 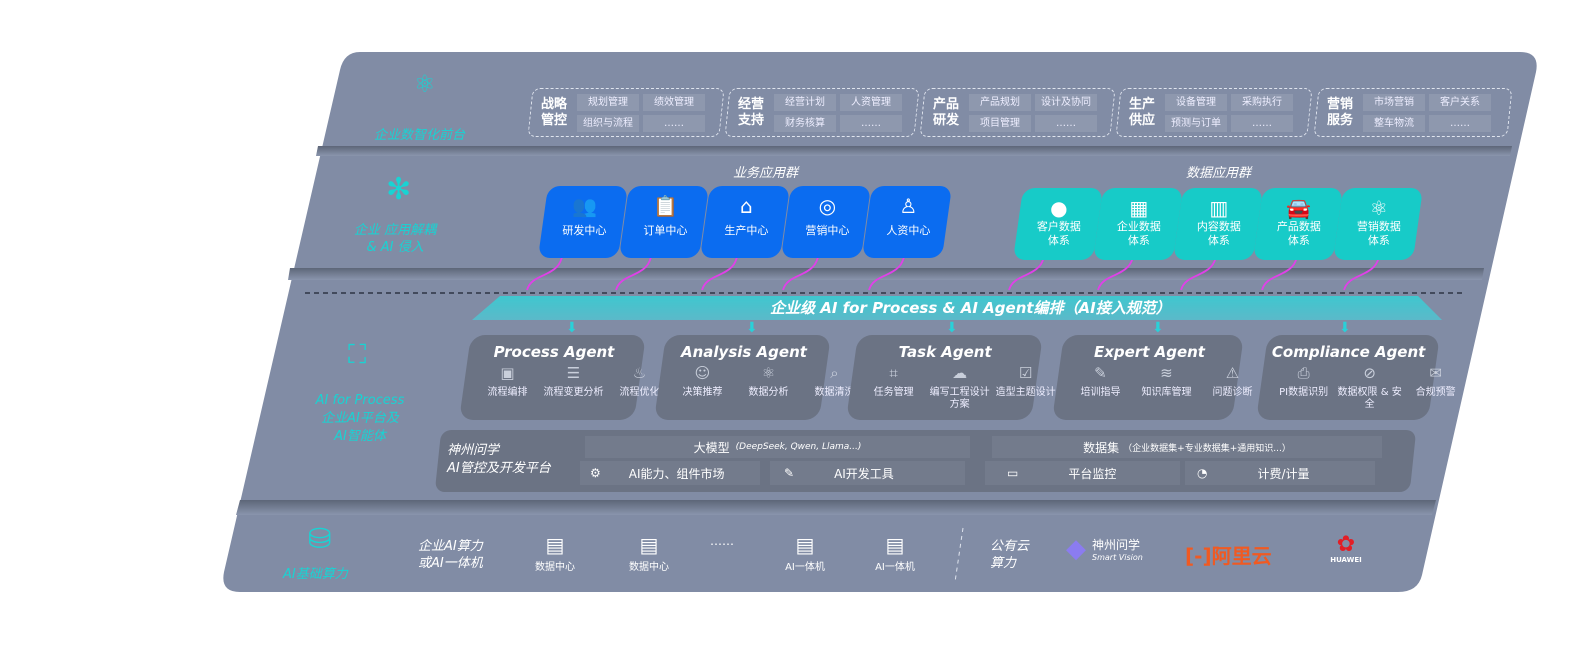 I want to click on agent-title: Compliance Agent, so click(x=1348, y=352).